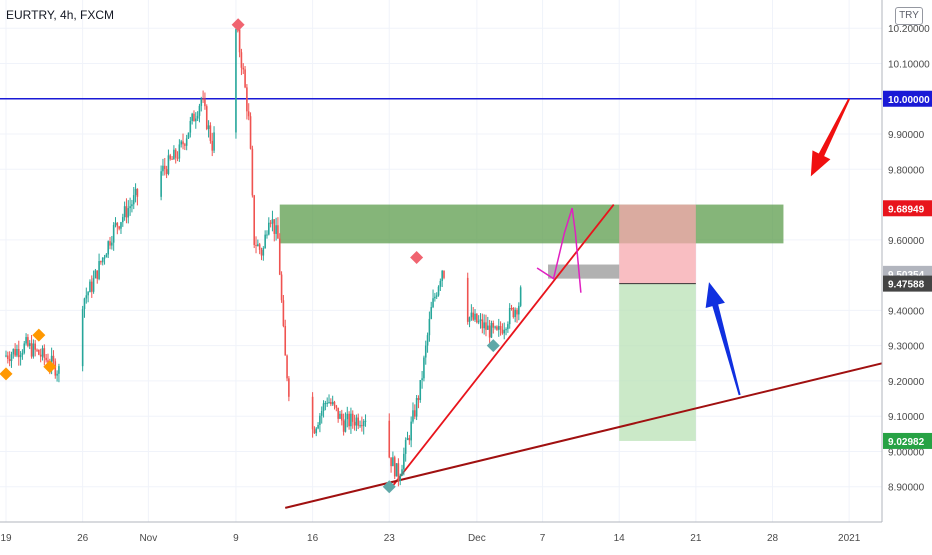 This screenshot has height=555, width=932. I want to click on price-label-text: 9.02982, so click(906, 442).